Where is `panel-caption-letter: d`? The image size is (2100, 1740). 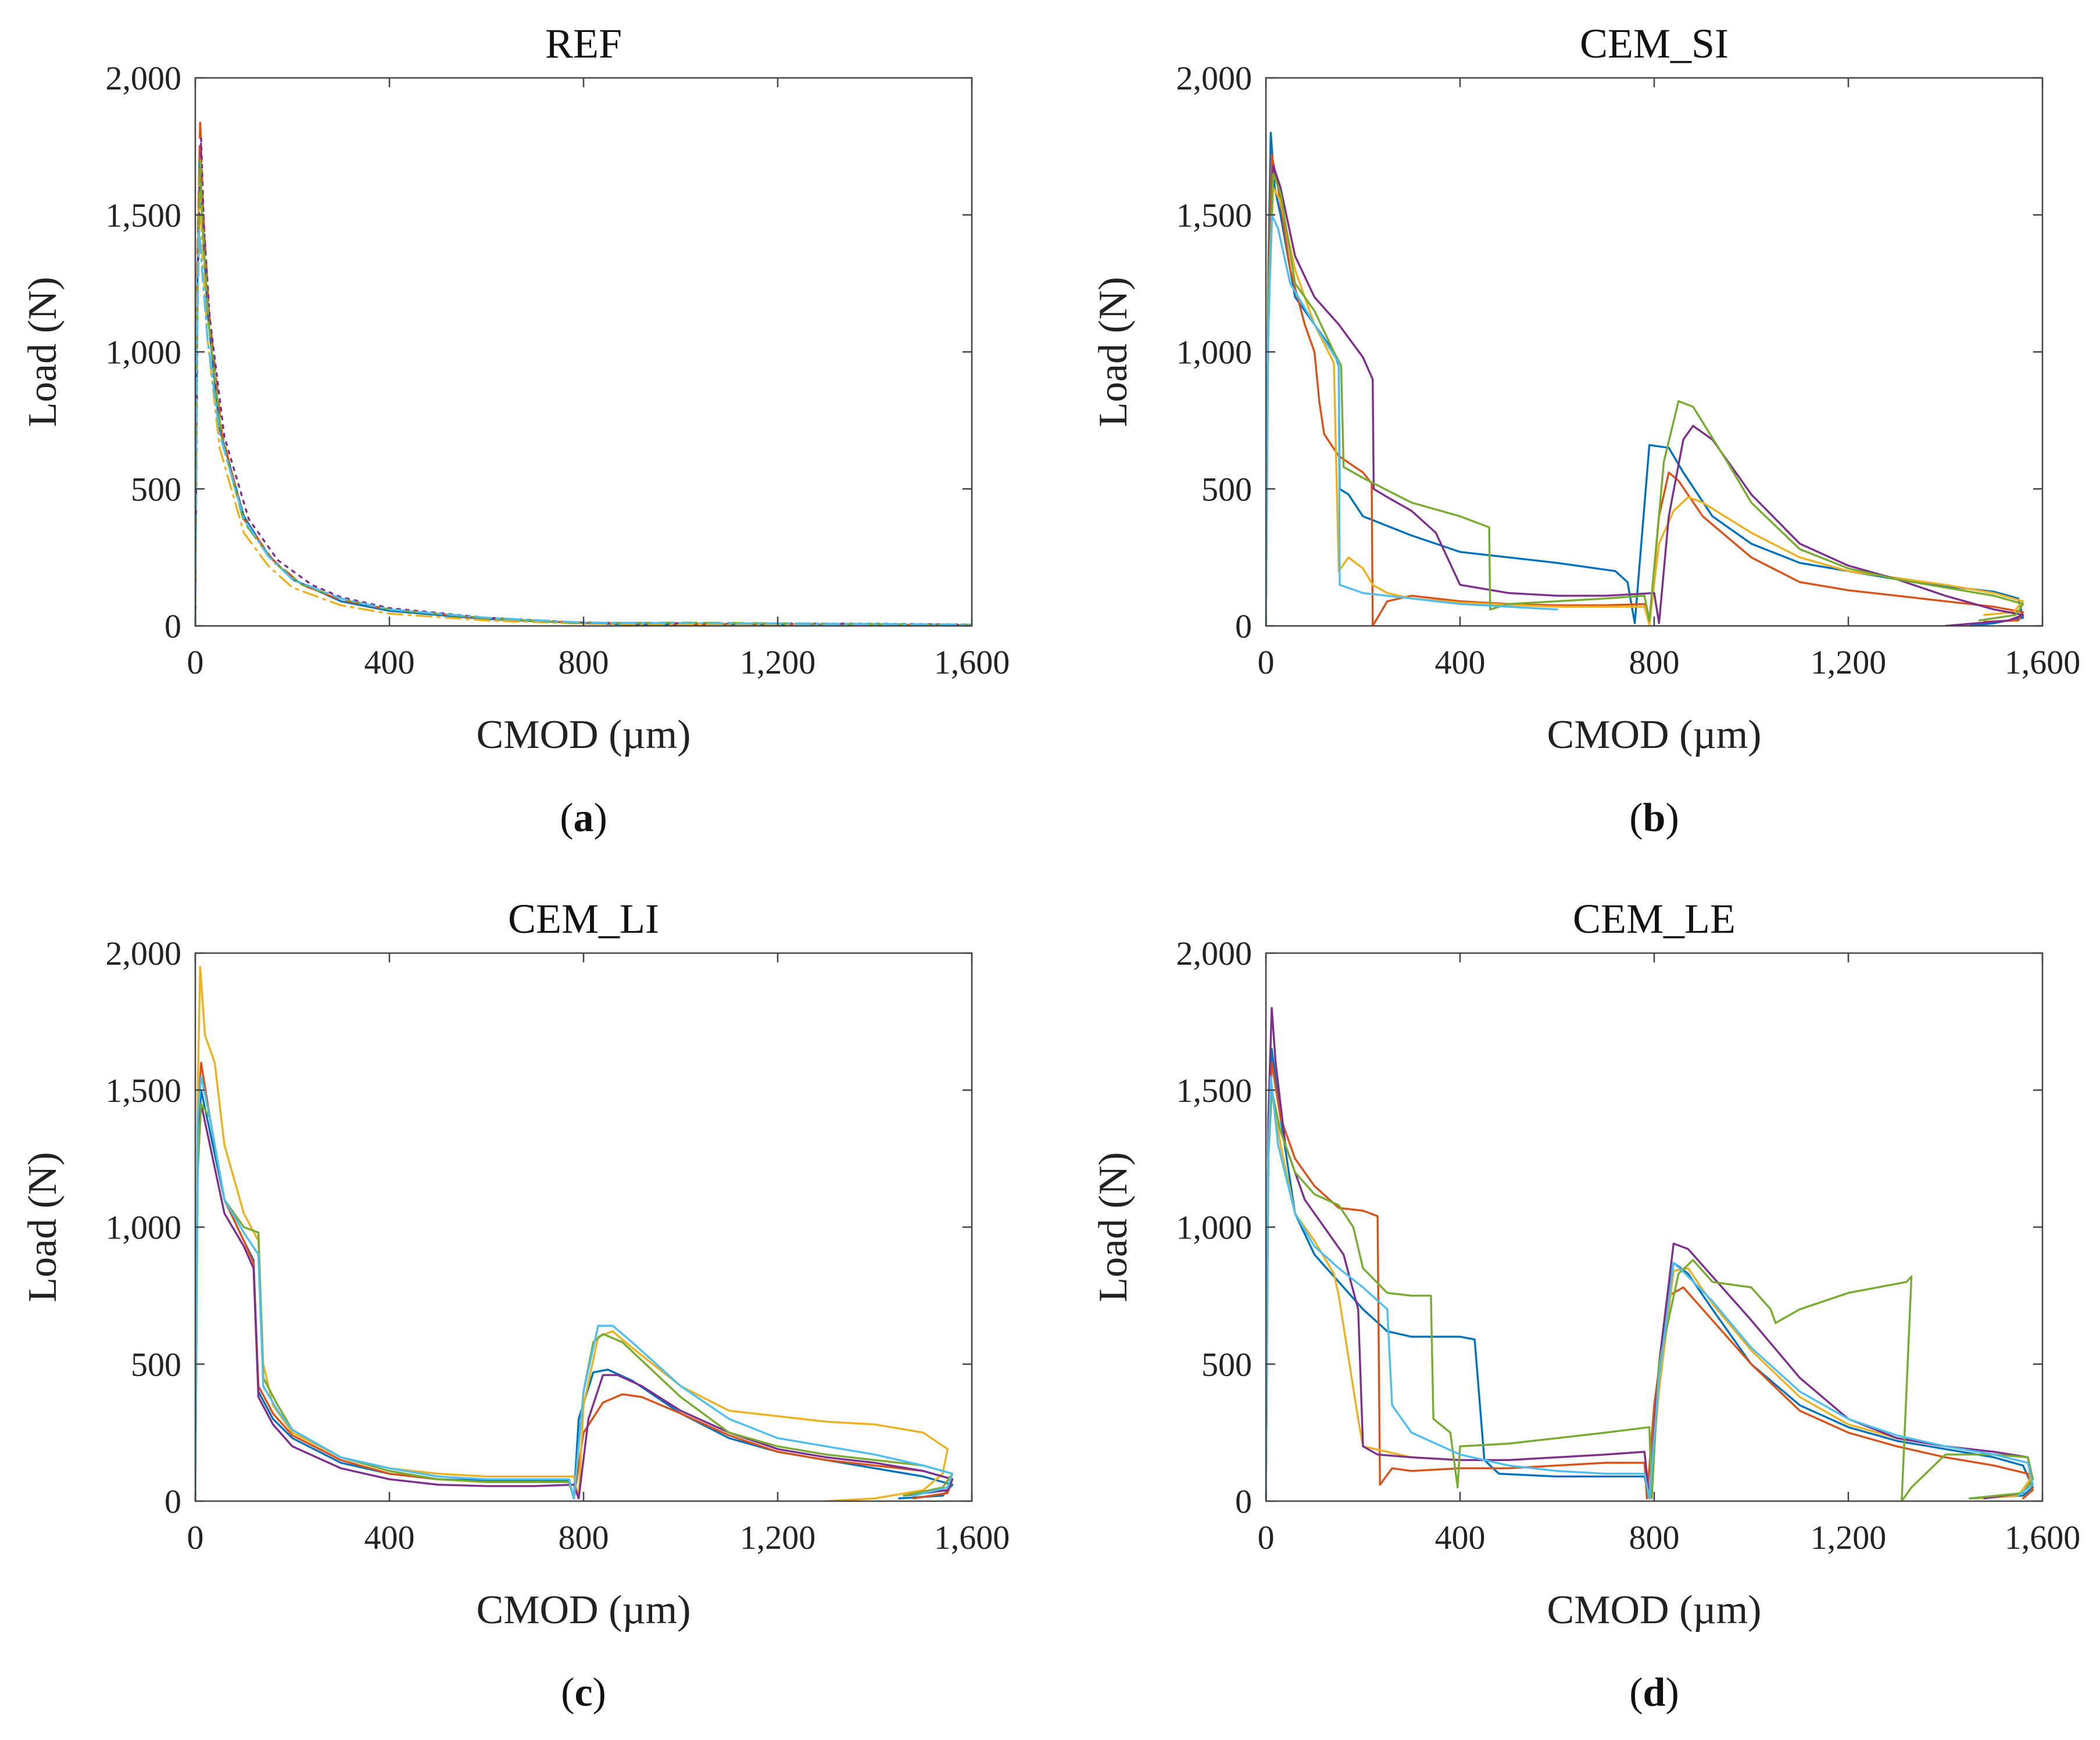
panel-caption-letter: d is located at coordinates (1654, 1692).